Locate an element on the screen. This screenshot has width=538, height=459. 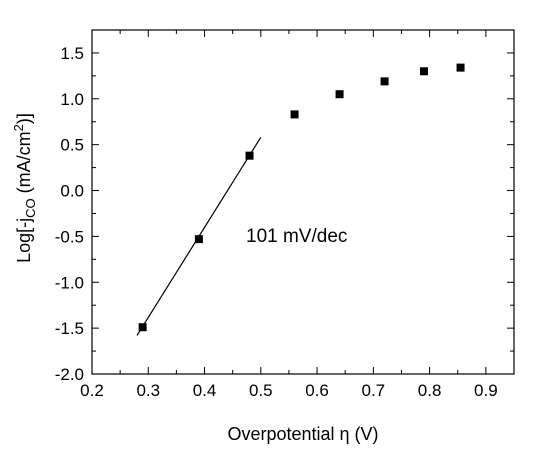
y-tick-label: -1.0 is located at coordinates (69, 282).